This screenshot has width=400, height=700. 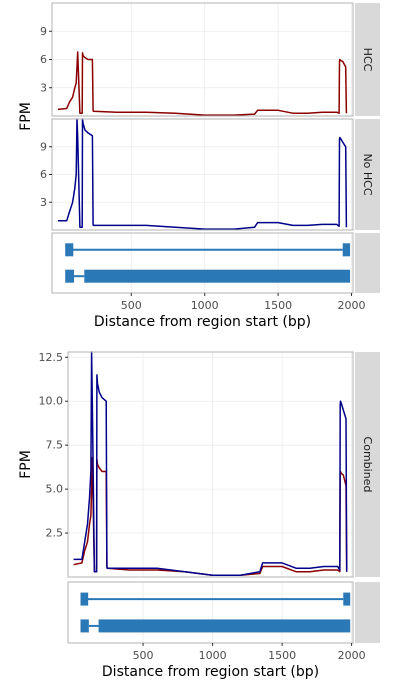 I want to click on y-tick-label: 10.0, so click(x=51, y=401).